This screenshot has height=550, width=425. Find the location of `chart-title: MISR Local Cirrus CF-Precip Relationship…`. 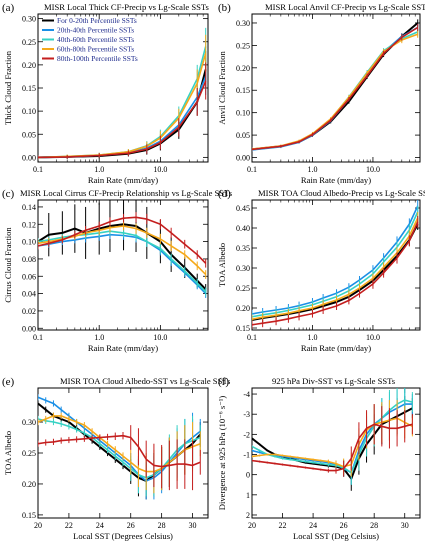

chart-title: MISR Local Cirrus CF-Precip Relationship… is located at coordinates (126, 193).